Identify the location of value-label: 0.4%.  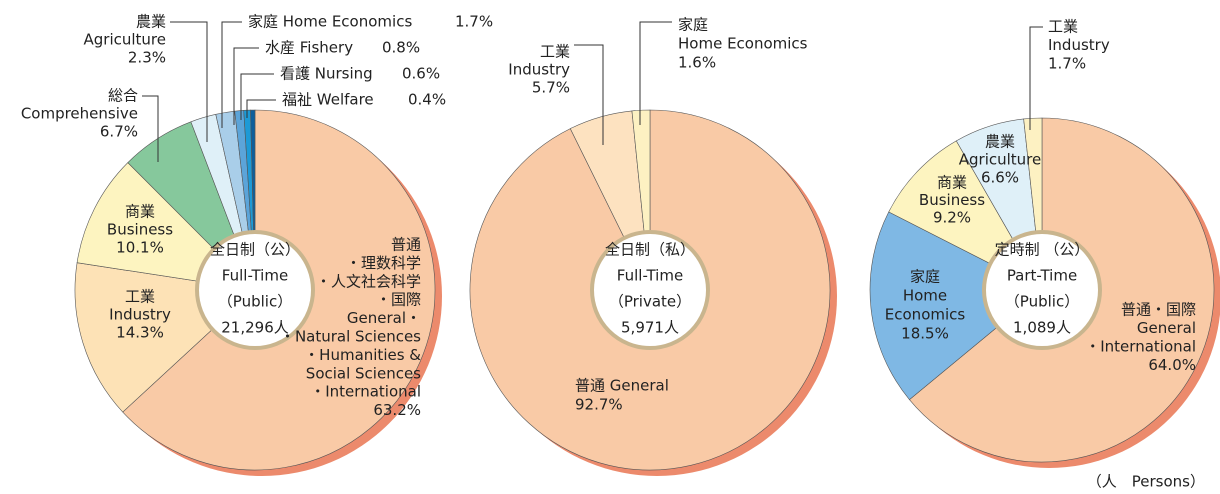
(427, 100).